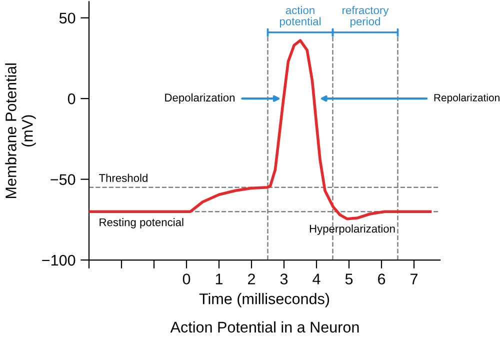  What do you see at coordinates (467, 99) in the screenshot?
I see `annotation: Repolarization` at bounding box center [467, 99].